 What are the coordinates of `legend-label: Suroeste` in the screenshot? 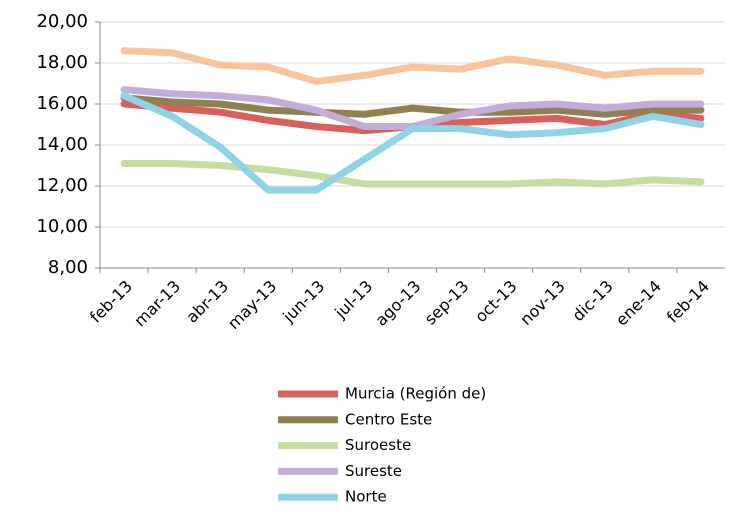 It's located at (378, 445).